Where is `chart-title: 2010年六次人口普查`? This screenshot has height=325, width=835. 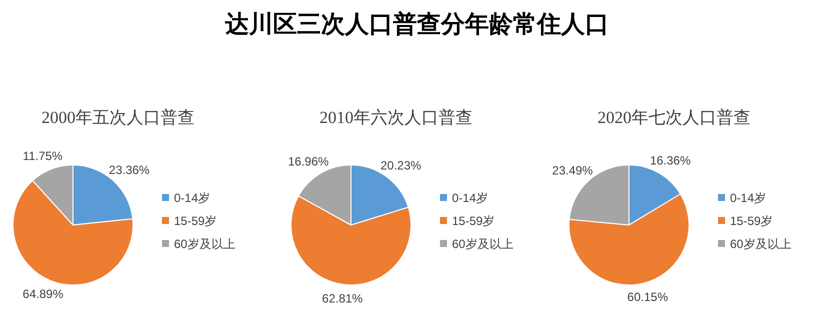 chart-title: 2010年六次人口普查 is located at coordinates (396, 117).